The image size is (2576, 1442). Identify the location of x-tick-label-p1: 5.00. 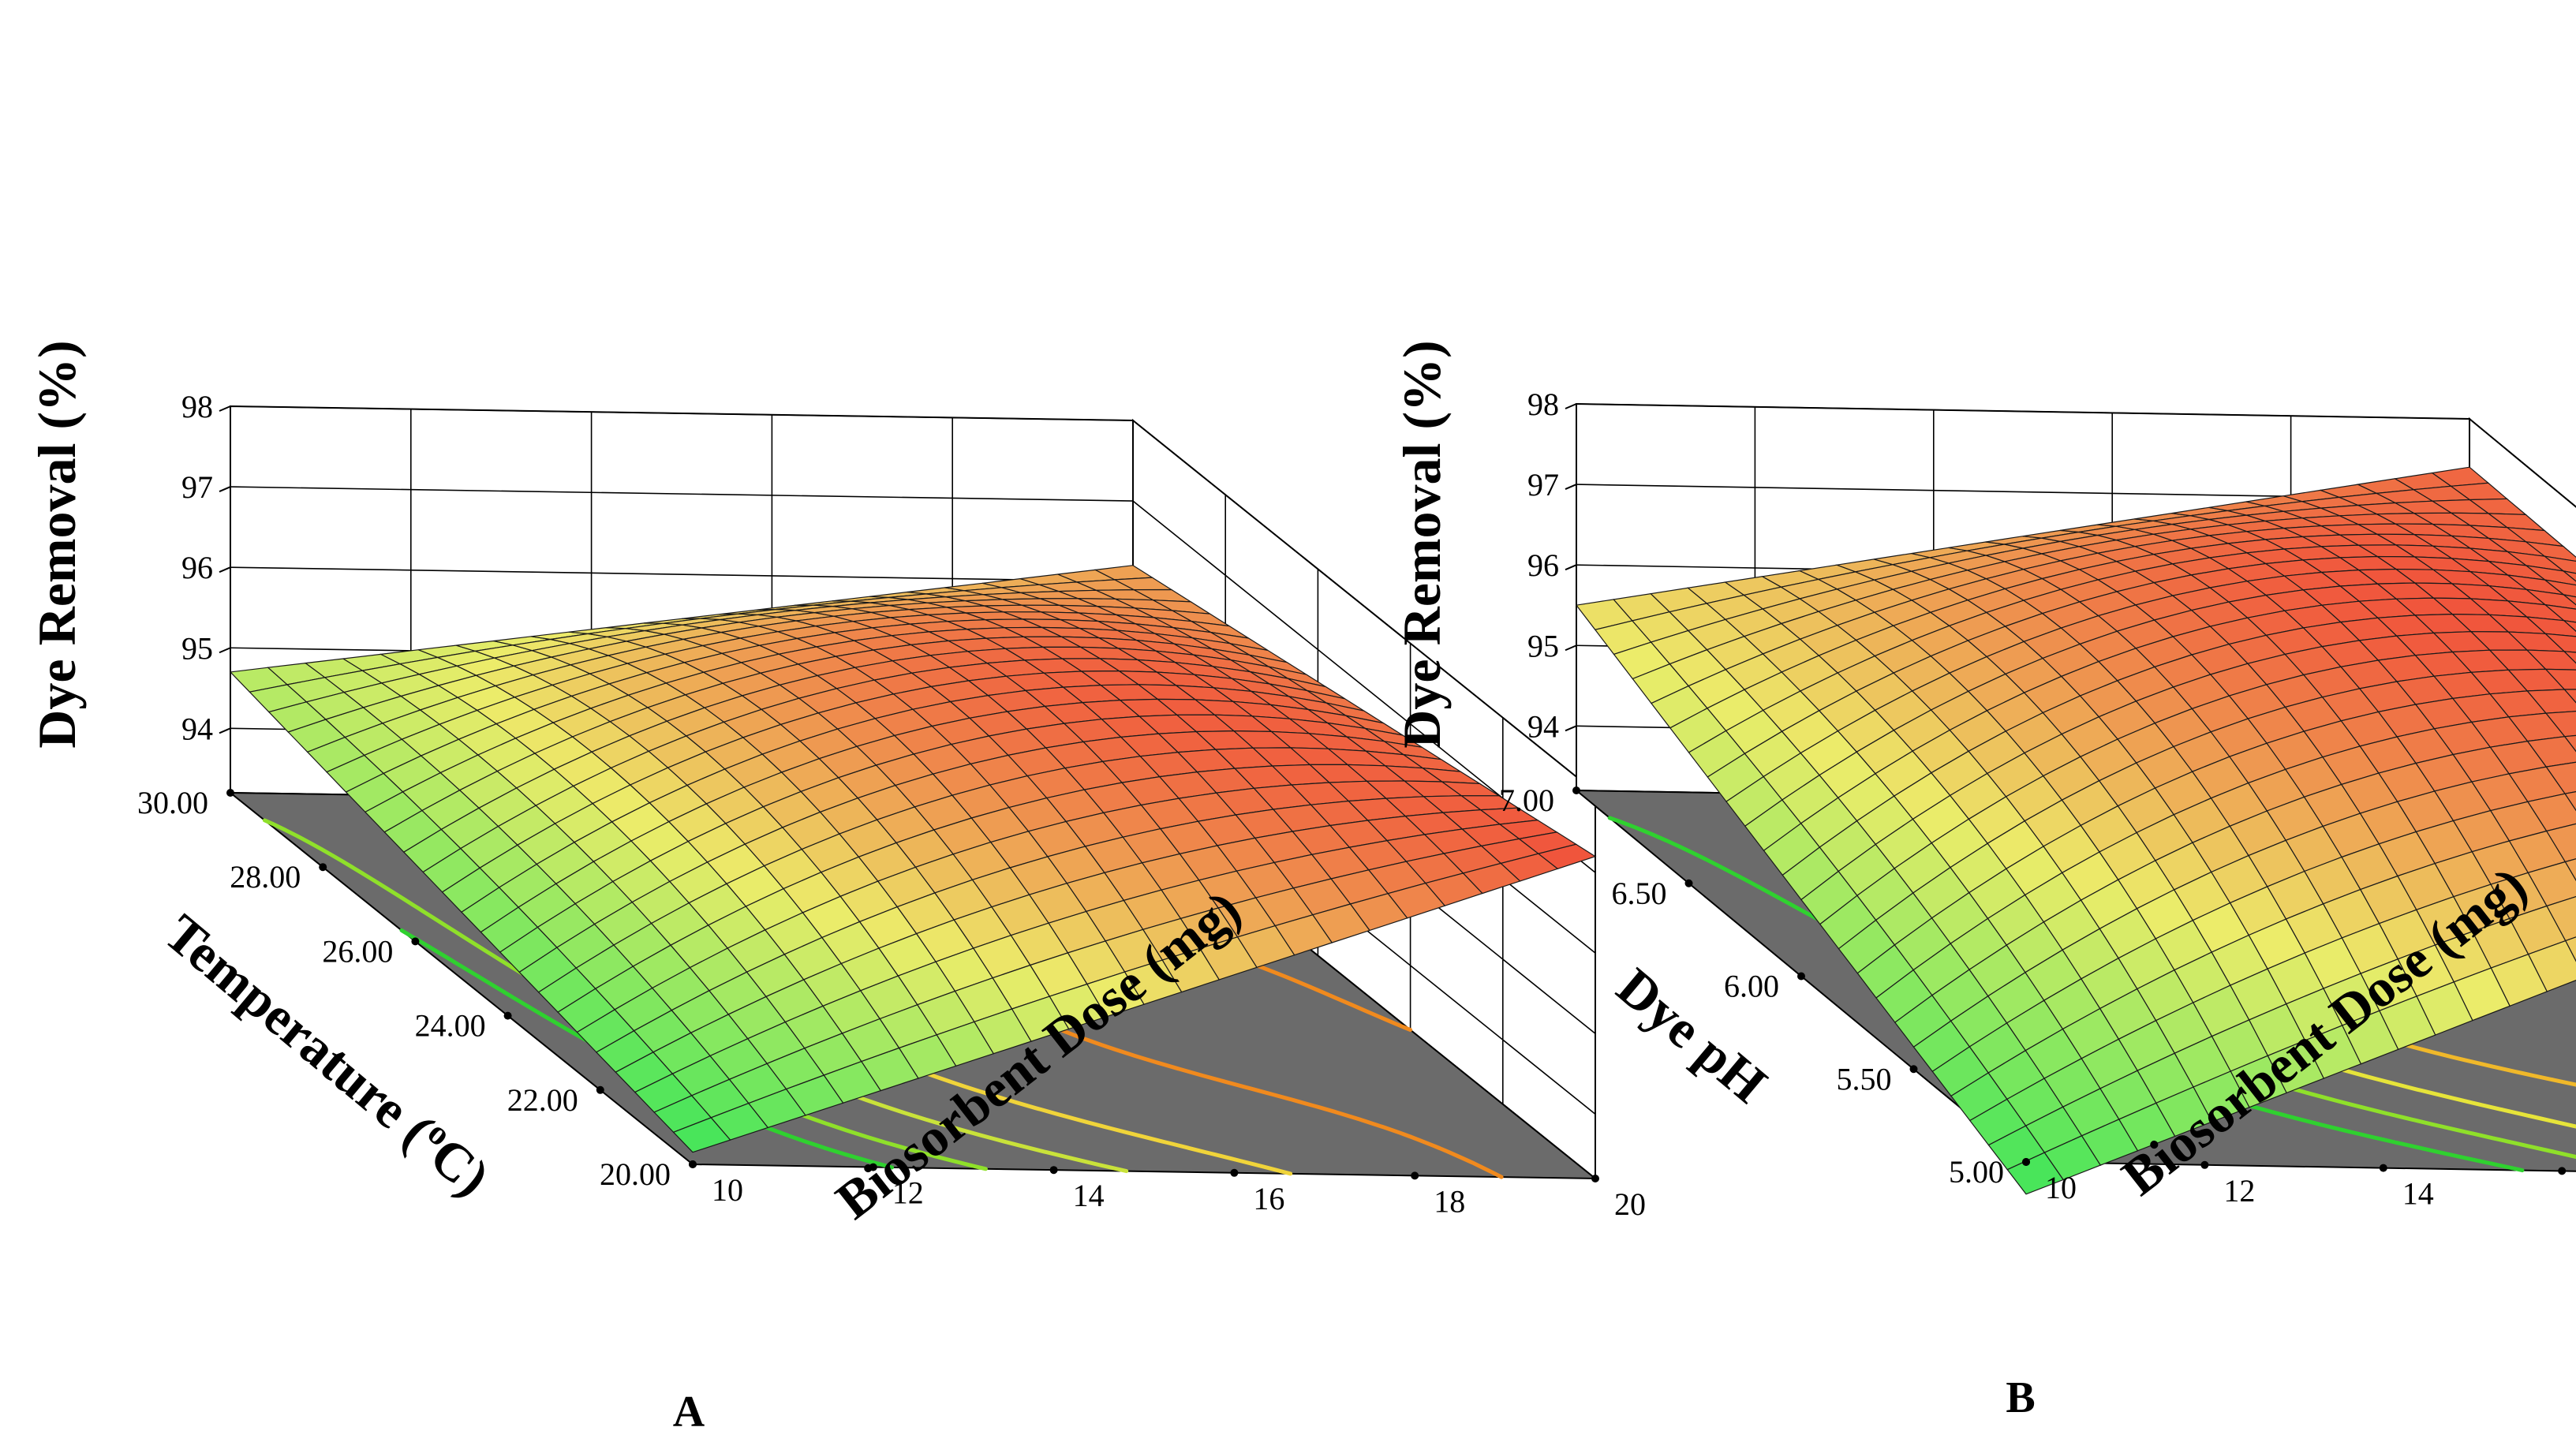
(1976, 1172).